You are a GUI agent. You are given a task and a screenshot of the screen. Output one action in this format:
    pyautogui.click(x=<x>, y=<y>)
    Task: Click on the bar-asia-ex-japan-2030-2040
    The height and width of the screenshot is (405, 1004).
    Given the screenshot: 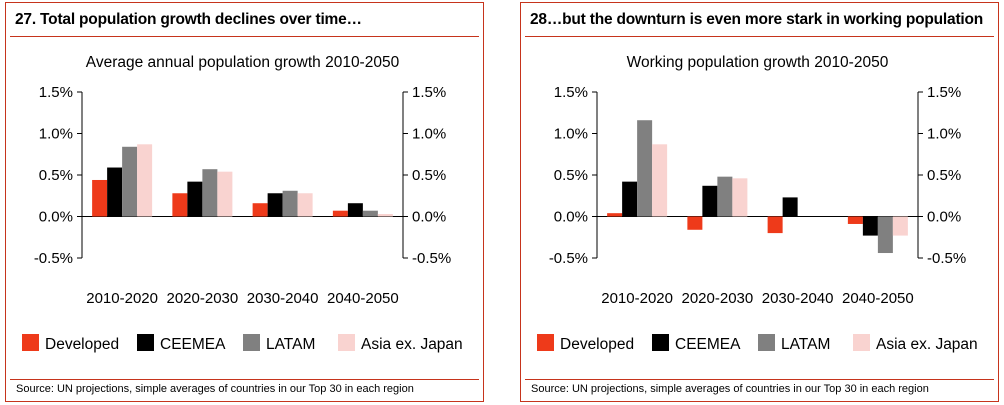 What is the action you would take?
    pyautogui.click(x=305, y=205)
    